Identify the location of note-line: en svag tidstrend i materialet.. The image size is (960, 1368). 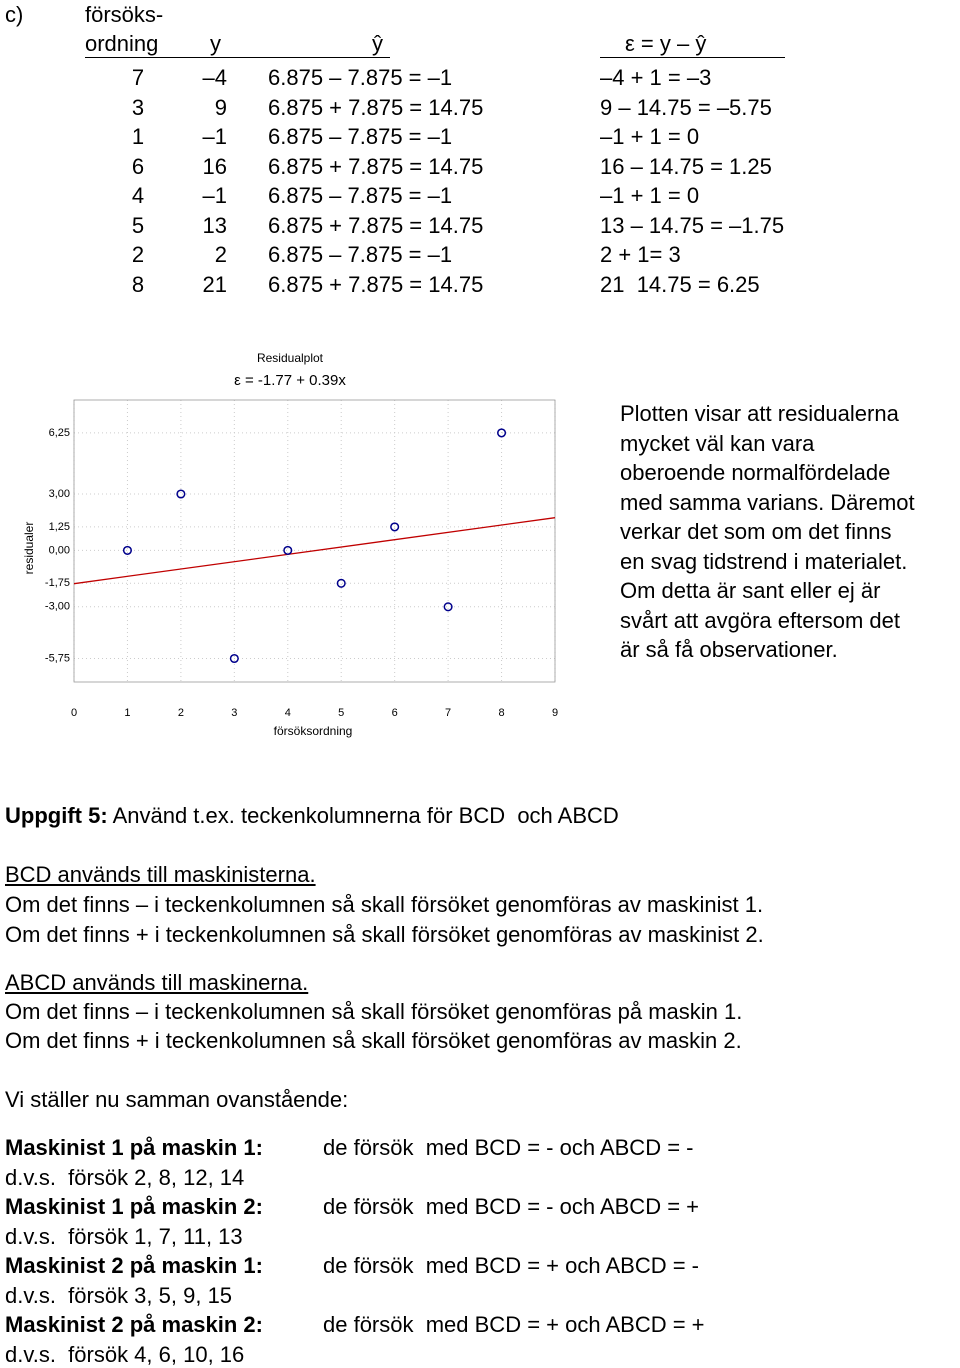
(764, 561).